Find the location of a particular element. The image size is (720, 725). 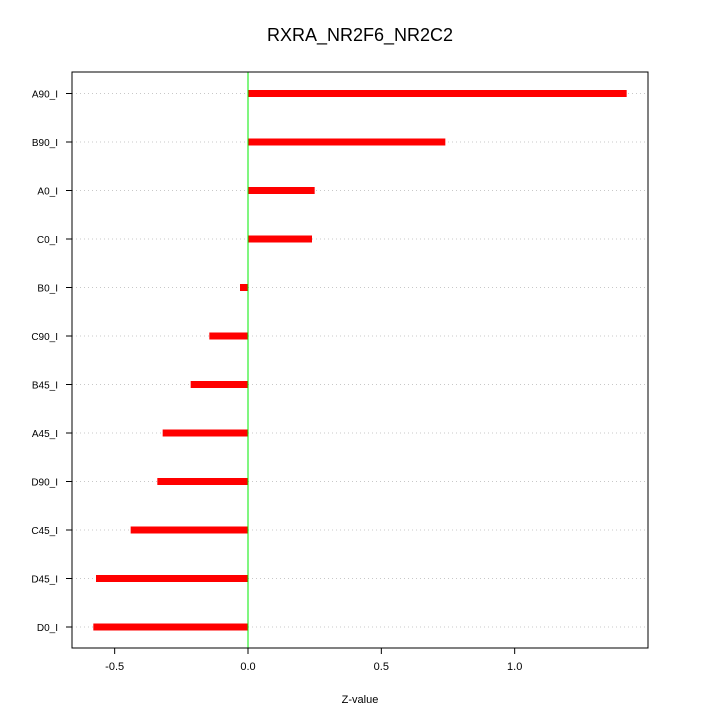

chart-title: RXRA_NR2F6_NR2C2 is located at coordinates (360, 35).